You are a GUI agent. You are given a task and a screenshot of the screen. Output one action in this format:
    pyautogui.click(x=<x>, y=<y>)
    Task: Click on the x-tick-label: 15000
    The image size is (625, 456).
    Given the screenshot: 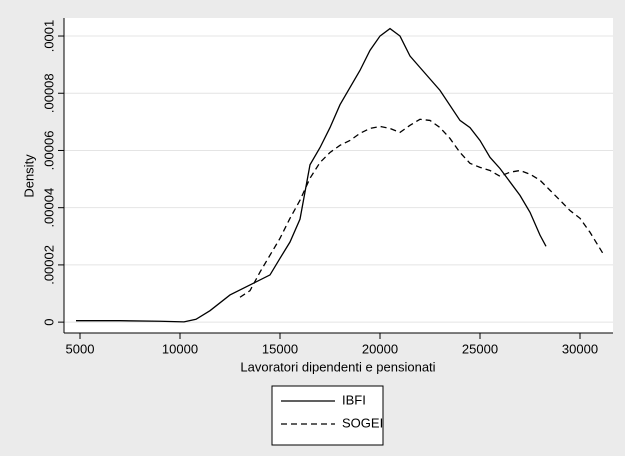 What is the action you would take?
    pyautogui.click(x=280, y=348)
    